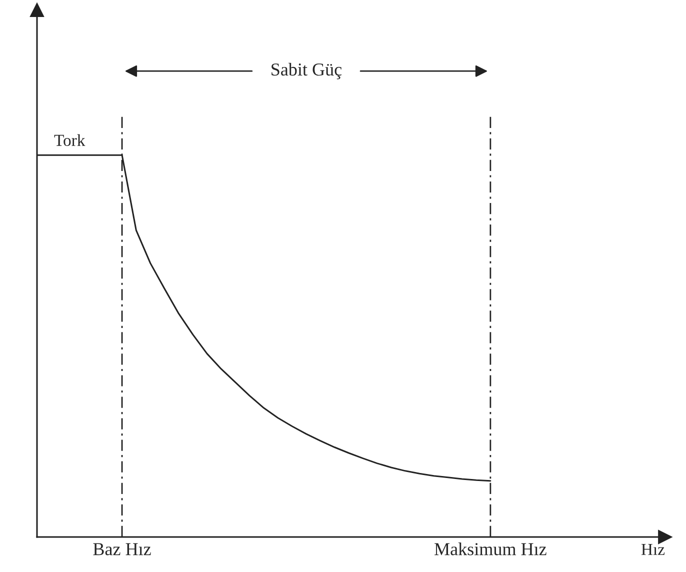 The image size is (686, 572). Describe the element at coordinates (70, 140) in the screenshot. I see `series-label: Tork` at that location.